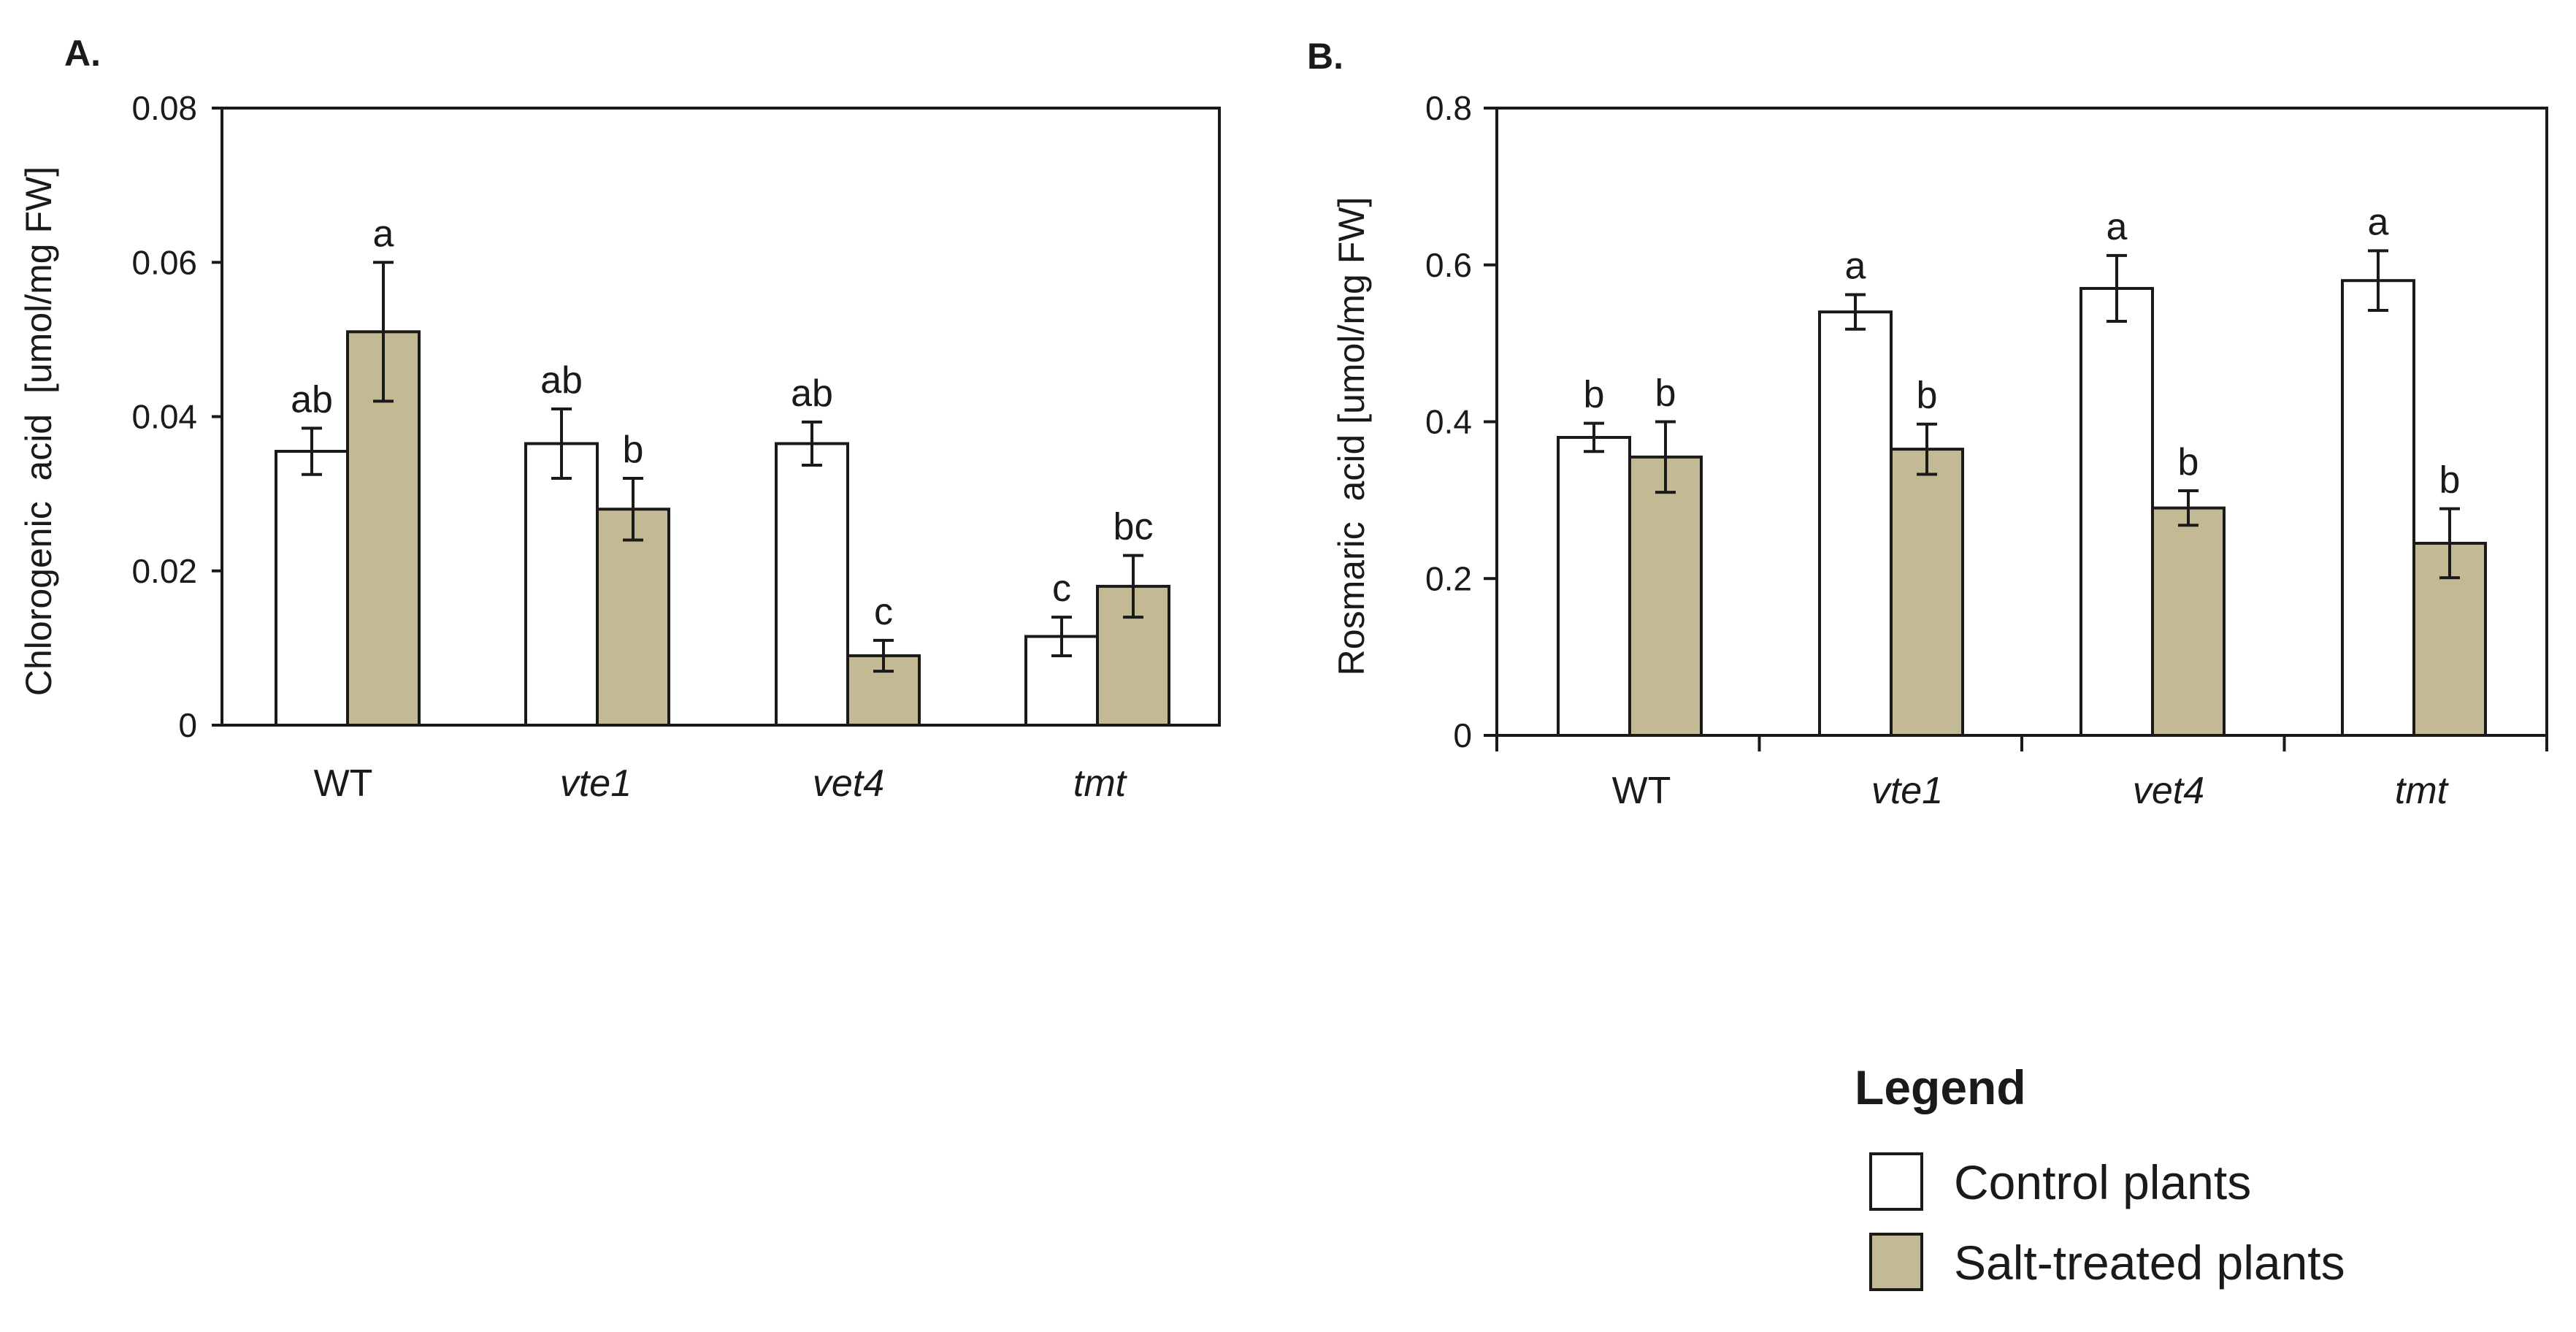 The image size is (2576, 1332). I want to click on legend-swatch-salt, so click(1896, 1262).